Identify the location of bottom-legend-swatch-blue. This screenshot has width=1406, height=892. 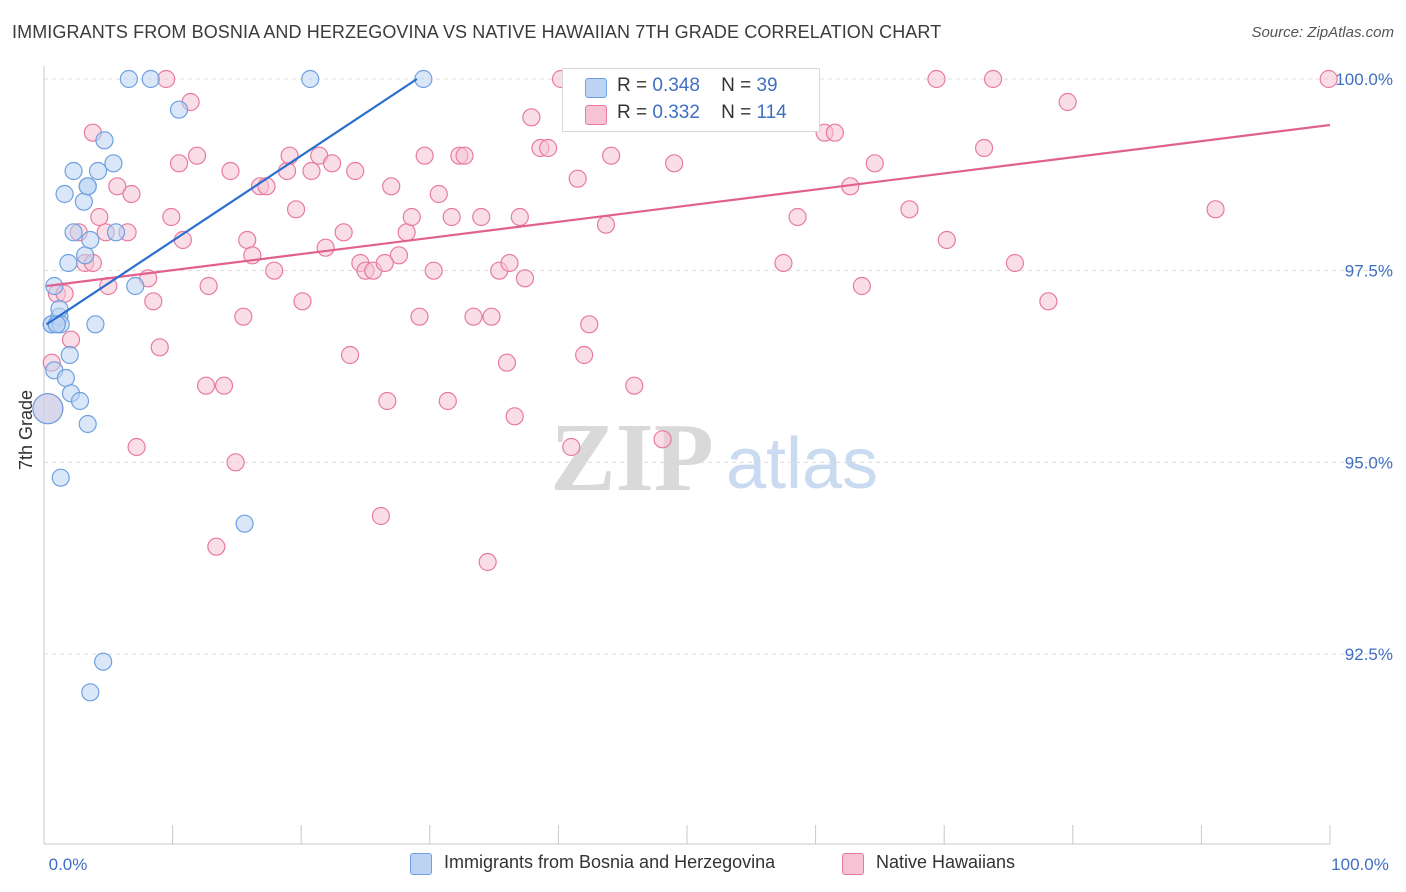
(421, 864).